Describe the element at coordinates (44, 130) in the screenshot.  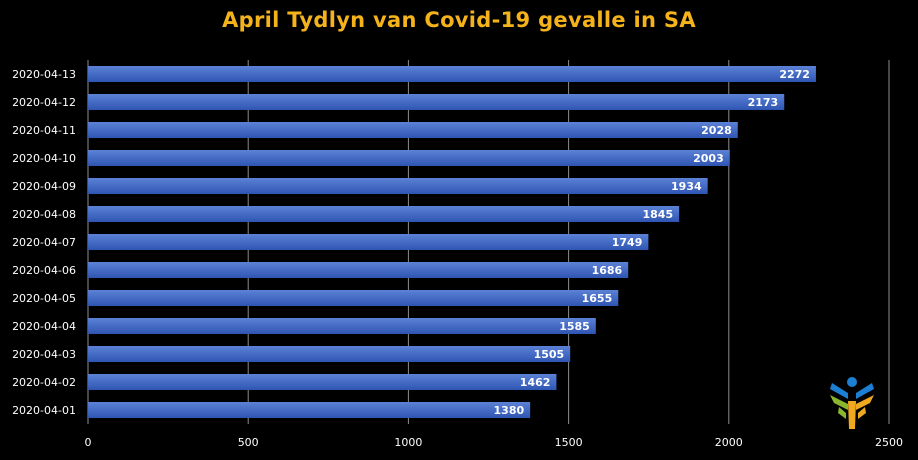
I see `y-tick-label: 2020-04-11` at that location.